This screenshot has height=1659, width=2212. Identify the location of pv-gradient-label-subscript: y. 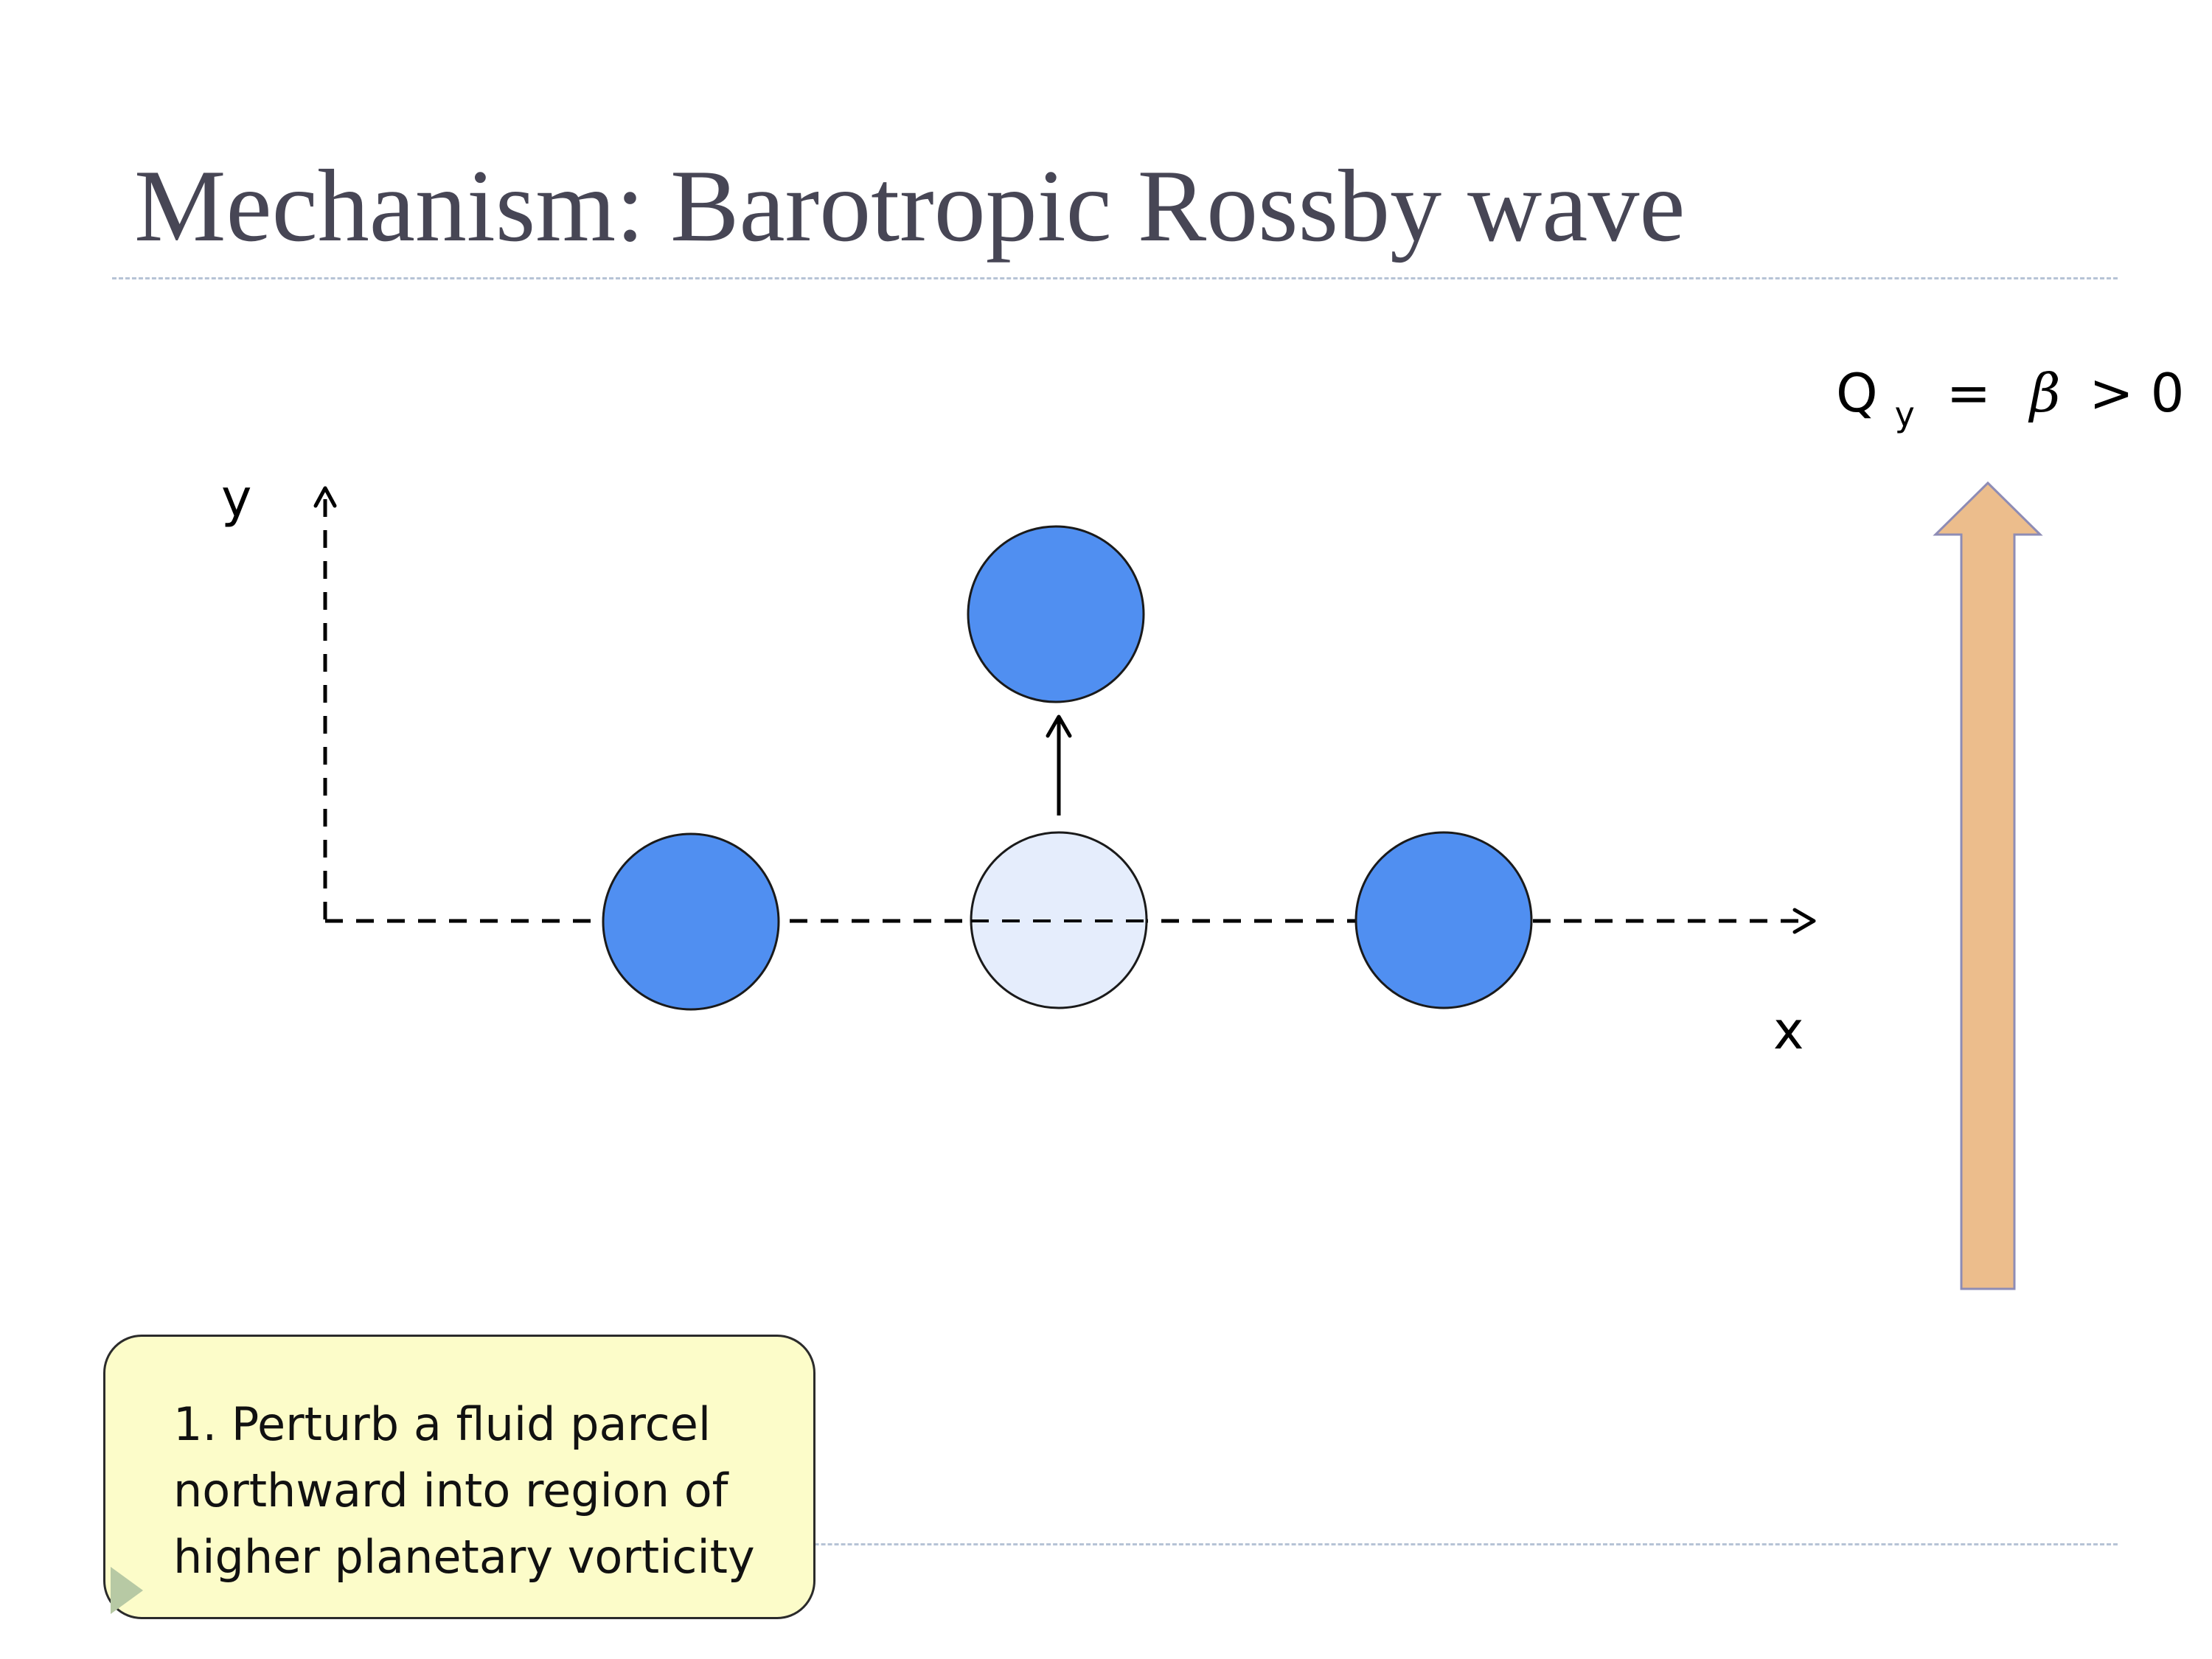
(1905, 414).